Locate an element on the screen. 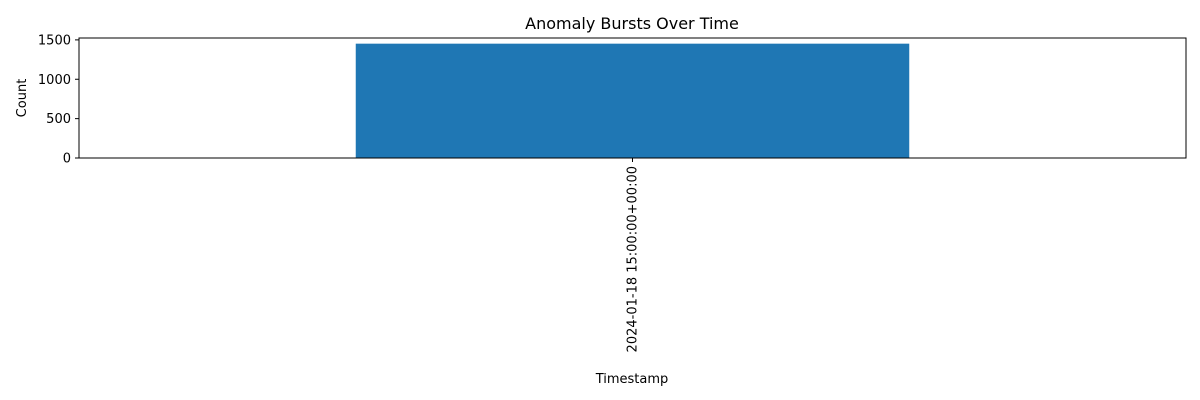  y-axis-label: Count is located at coordinates (22, 98).